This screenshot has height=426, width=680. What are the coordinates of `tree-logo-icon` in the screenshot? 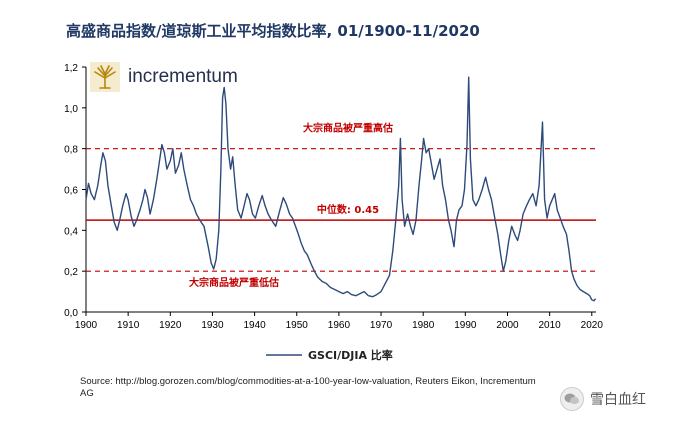 It's located at (105, 77).